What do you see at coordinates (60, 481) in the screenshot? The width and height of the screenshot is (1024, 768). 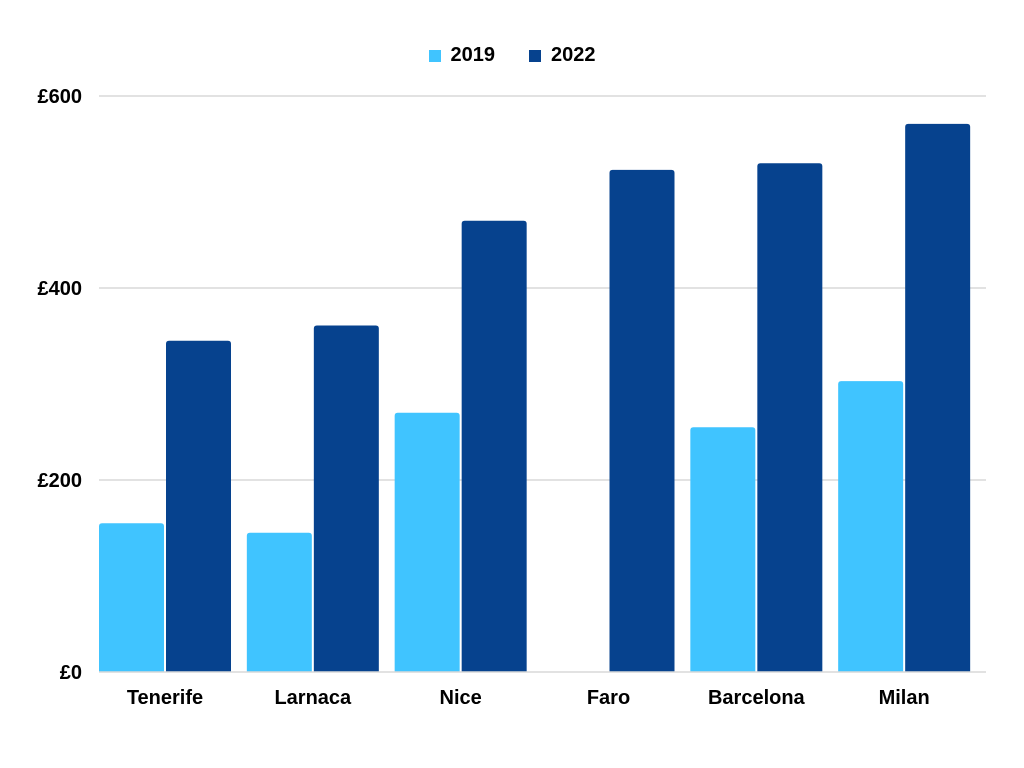 I see `y-tick-label: £200` at bounding box center [60, 481].